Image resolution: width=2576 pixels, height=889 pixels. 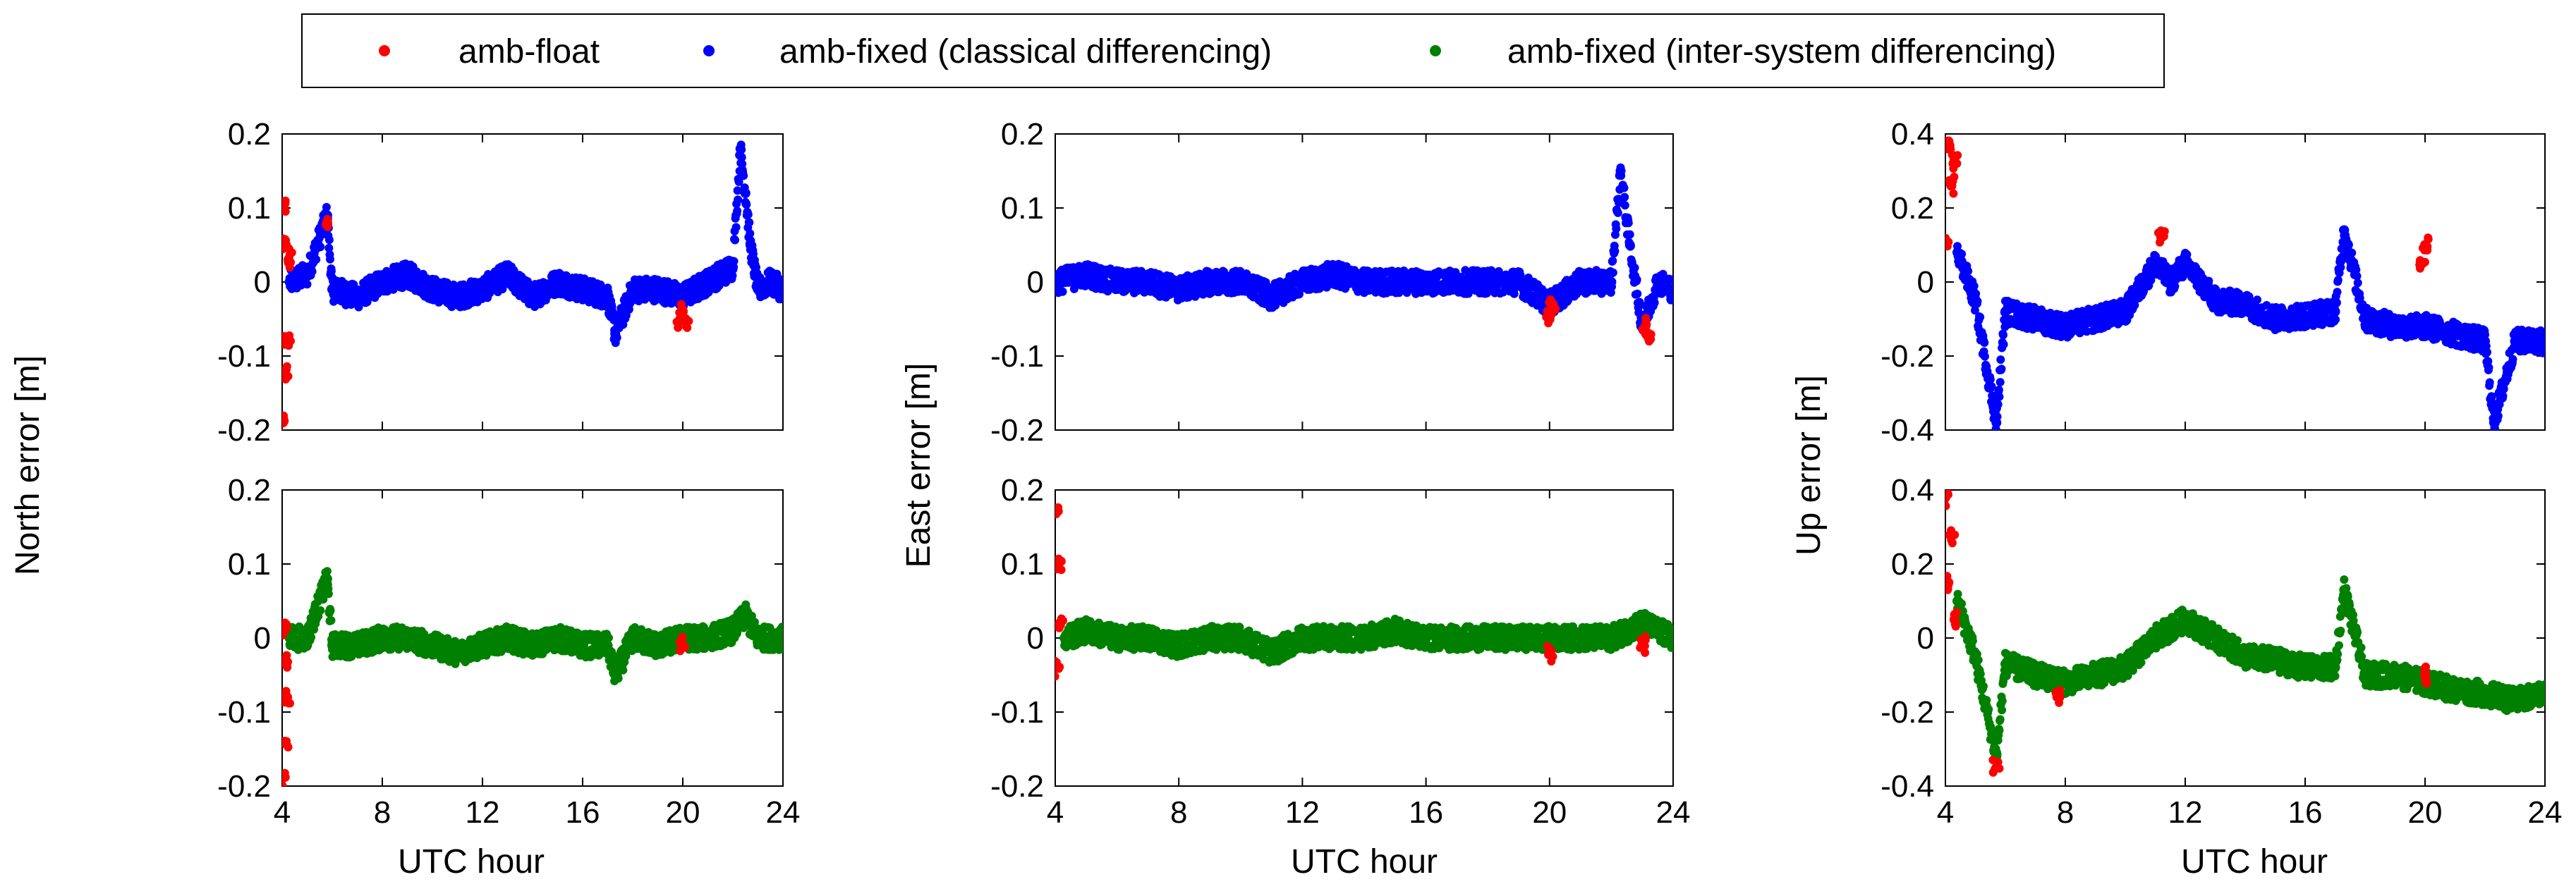 What do you see at coordinates (1022, 209) in the screenshot?
I see `y-tick-label: 0.1` at bounding box center [1022, 209].